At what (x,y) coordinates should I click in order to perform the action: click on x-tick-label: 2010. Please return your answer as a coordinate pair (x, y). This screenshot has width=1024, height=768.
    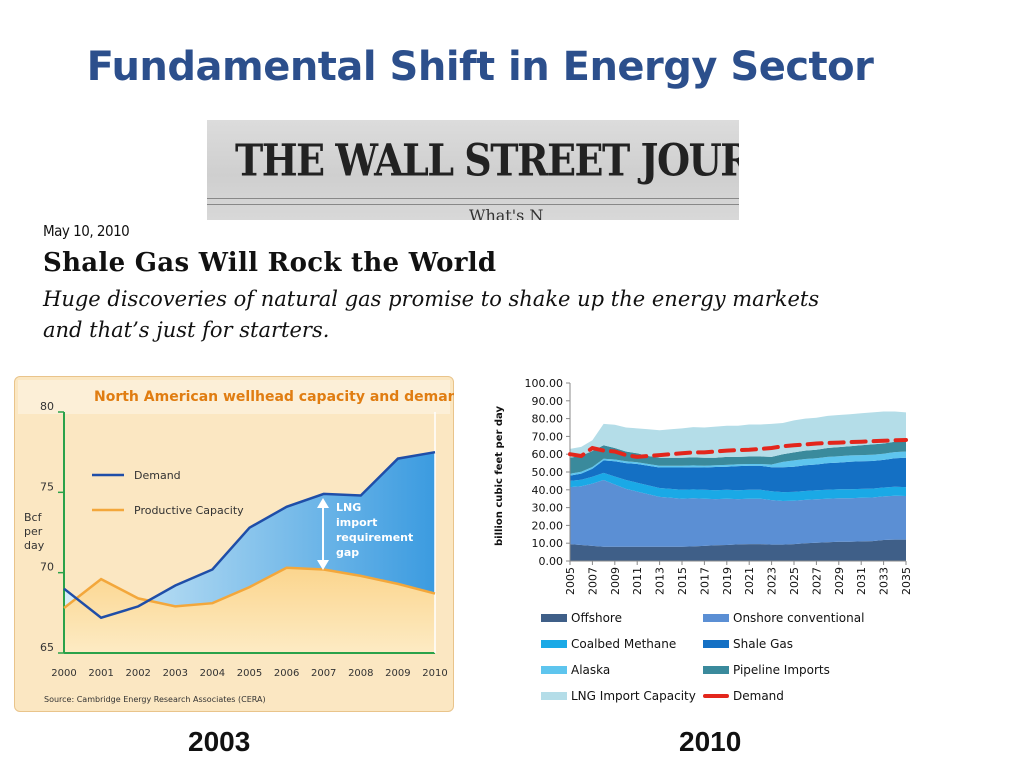
    Looking at the image, I should click on (434, 673).